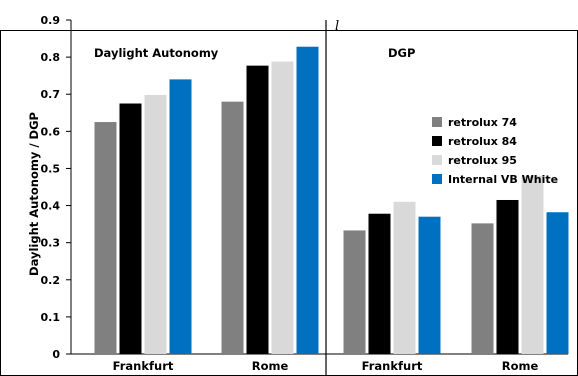 The width and height of the screenshot is (578, 376). What do you see at coordinates (337, 26) in the screenshot?
I see `top-text-fragment: l` at bounding box center [337, 26].